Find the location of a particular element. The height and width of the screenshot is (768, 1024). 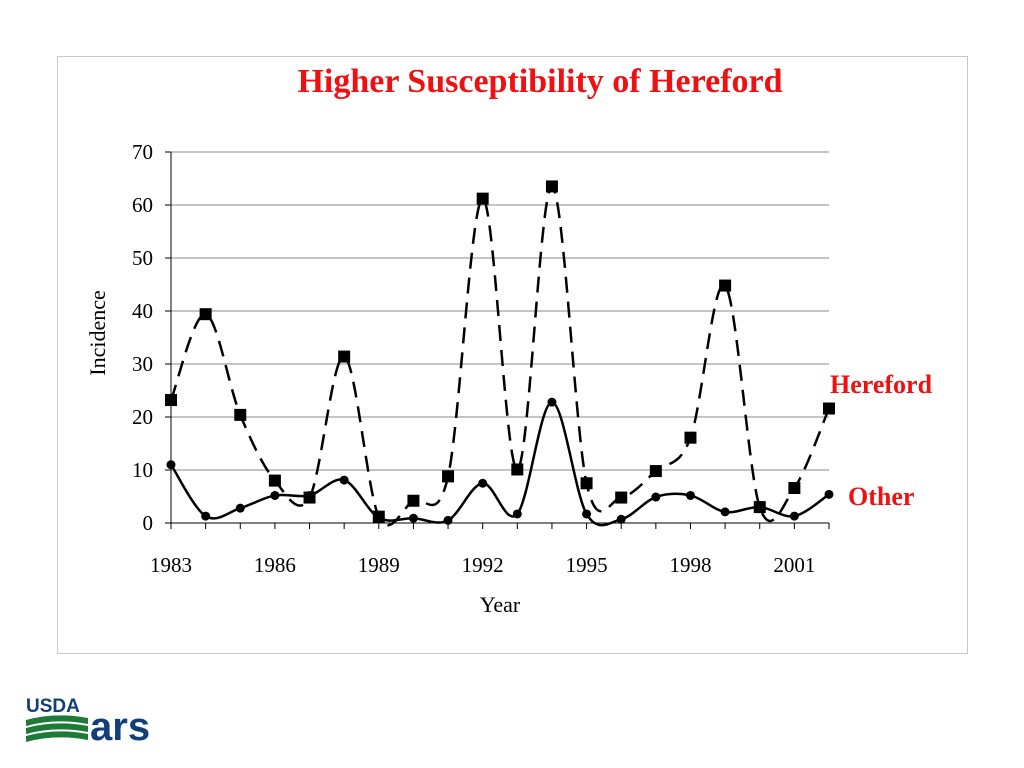

x-tick-label: 1995 is located at coordinates (587, 565).